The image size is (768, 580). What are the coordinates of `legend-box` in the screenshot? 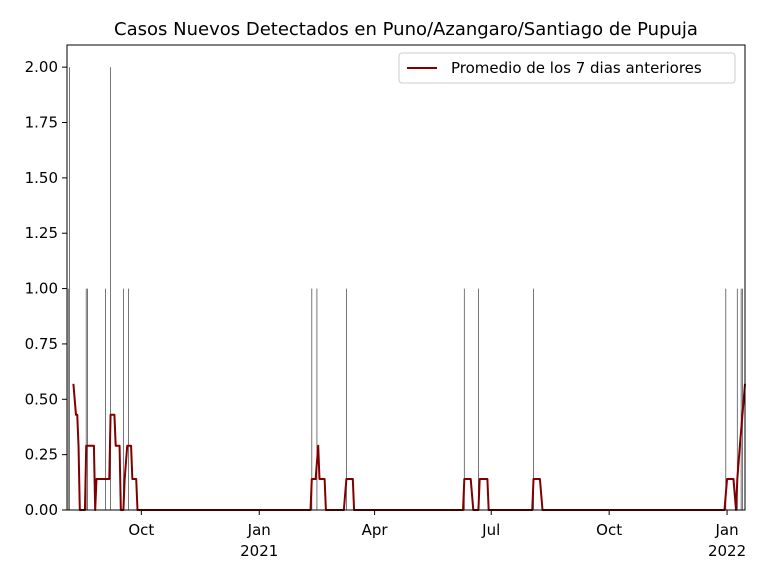 It's located at (567, 68).